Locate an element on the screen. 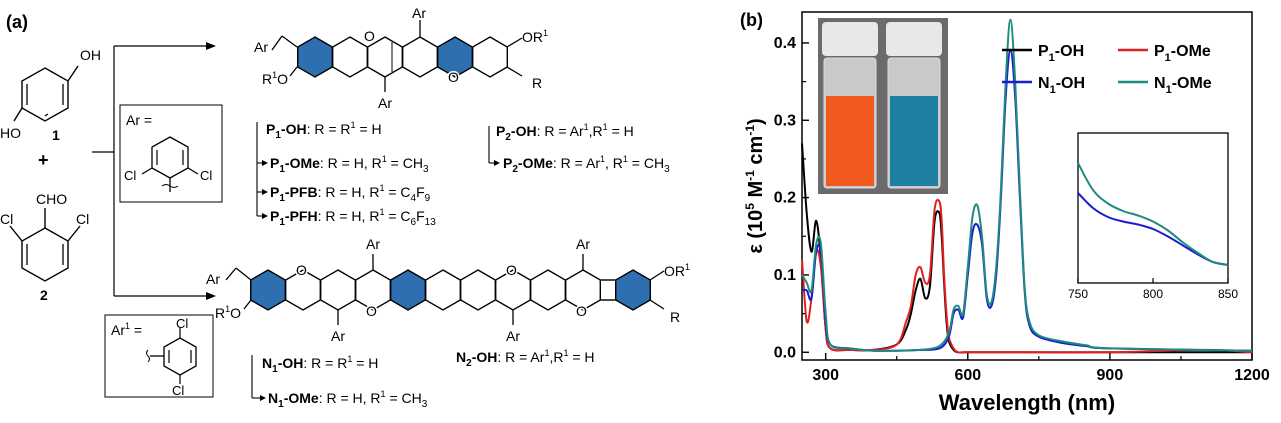  panel-b-label: (b) is located at coordinates (751, 20).